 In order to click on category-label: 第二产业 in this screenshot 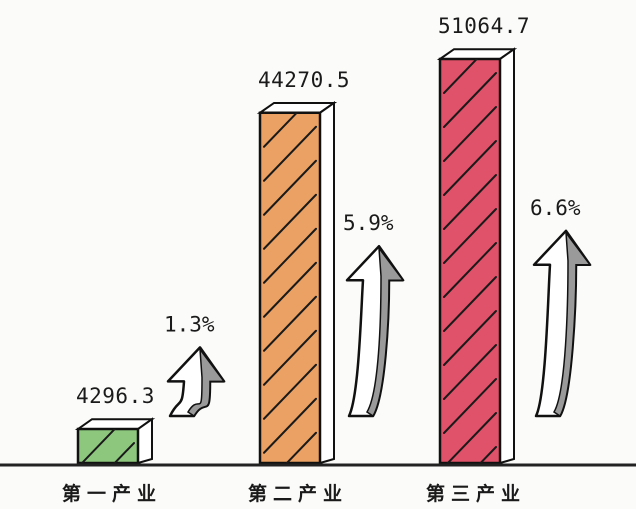, I will do `click(298, 493)`.